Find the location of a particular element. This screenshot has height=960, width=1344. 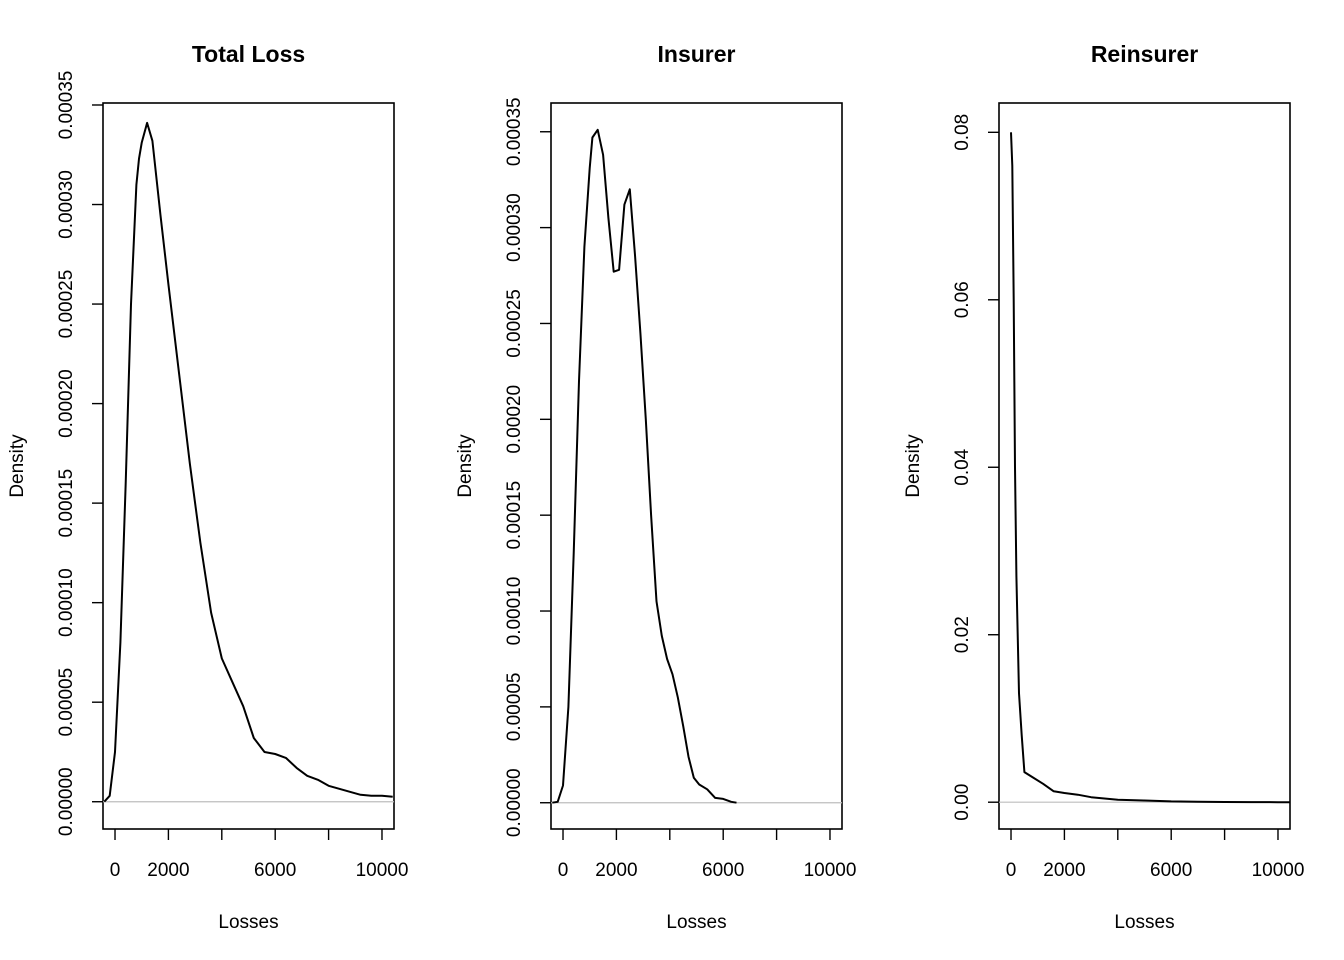

panel-title: Total Loss is located at coordinates (248, 54).